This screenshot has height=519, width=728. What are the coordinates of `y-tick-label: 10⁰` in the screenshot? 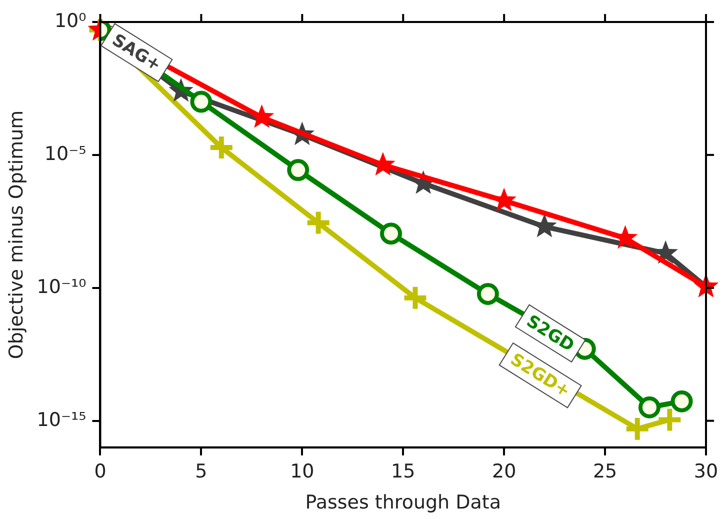 It's located at (70, 21).